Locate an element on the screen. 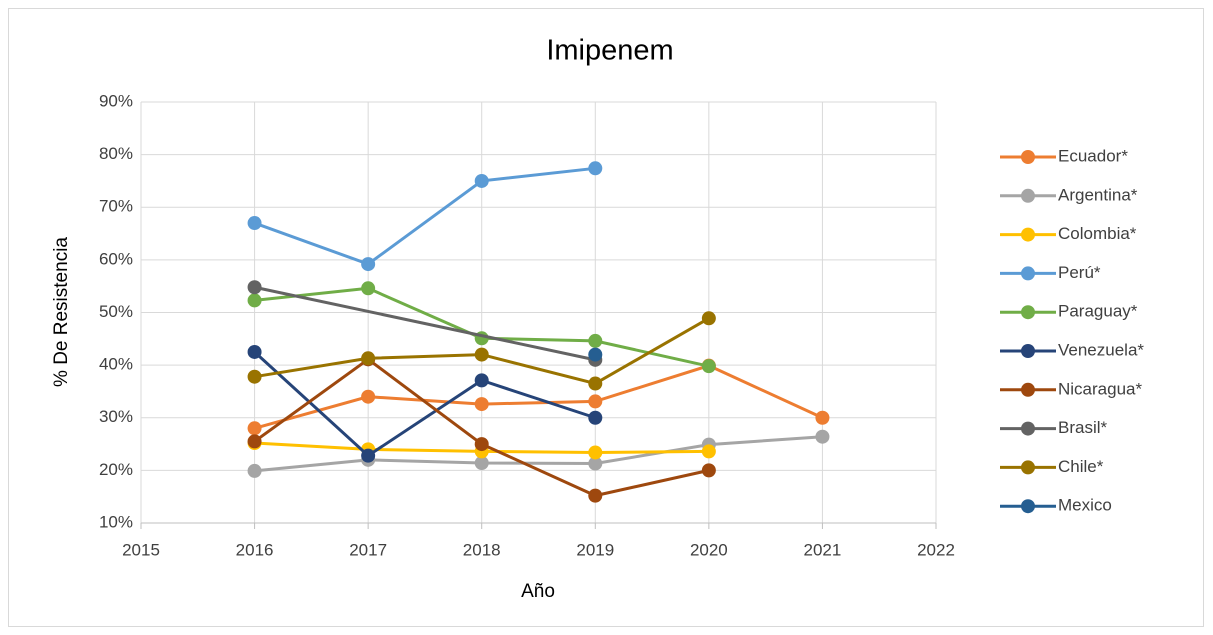  legend-label: Ecuador* is located at coordinates (1093, 155).